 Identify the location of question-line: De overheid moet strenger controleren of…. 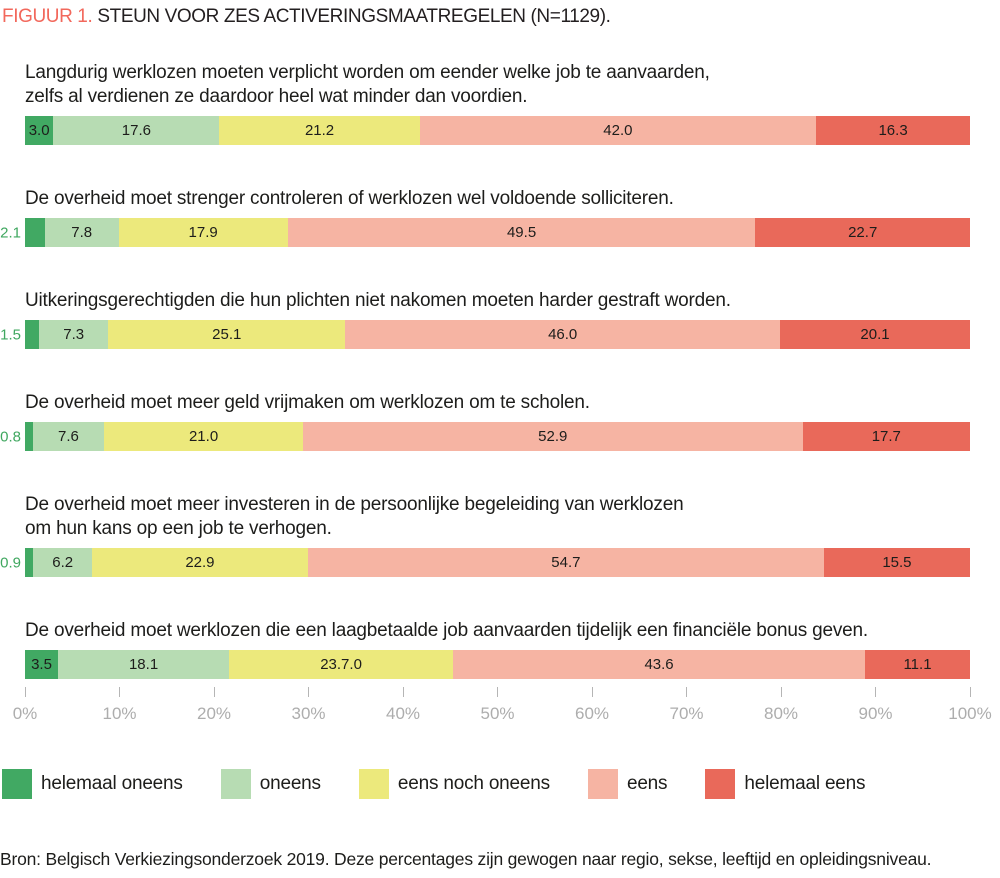
(349, 198).